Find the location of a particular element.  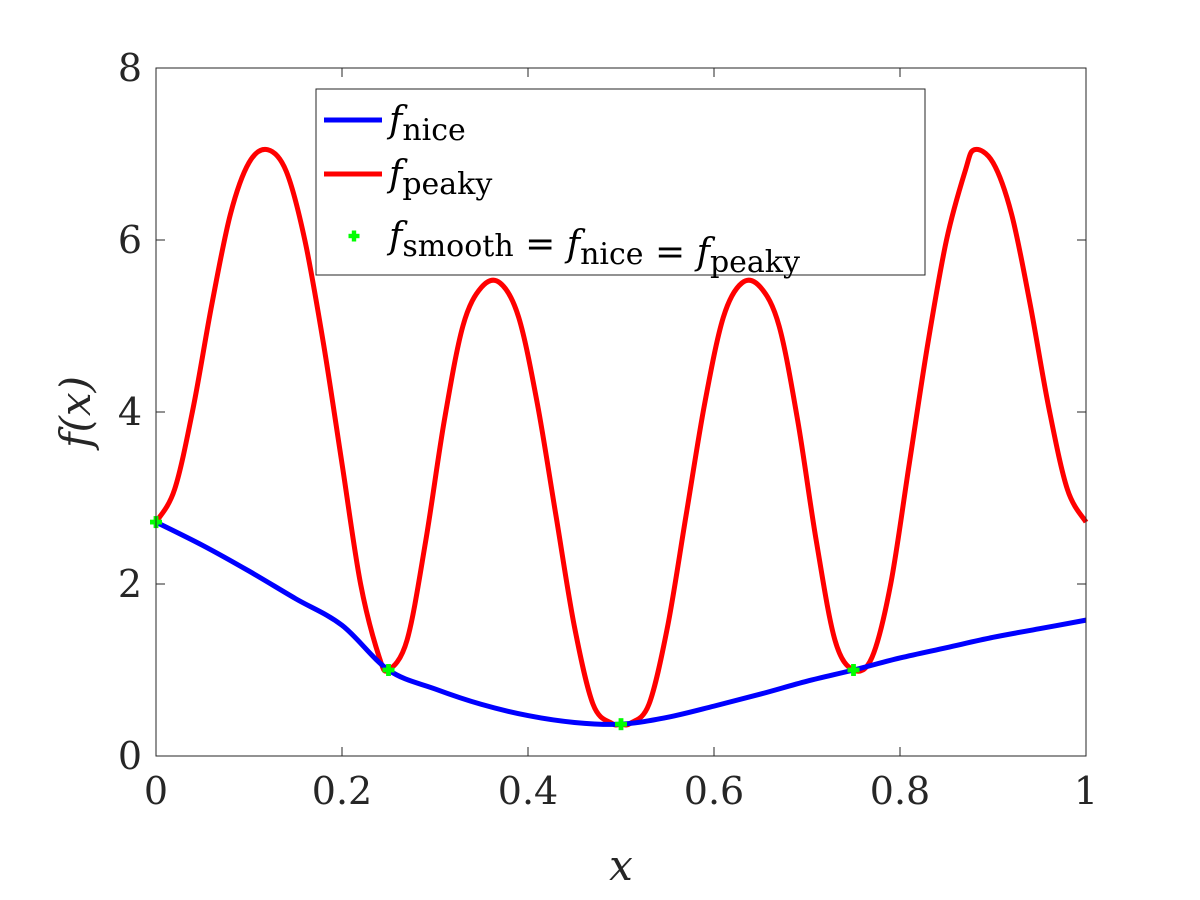

legend-label: fpeaky is located at coordinates (439, 178).